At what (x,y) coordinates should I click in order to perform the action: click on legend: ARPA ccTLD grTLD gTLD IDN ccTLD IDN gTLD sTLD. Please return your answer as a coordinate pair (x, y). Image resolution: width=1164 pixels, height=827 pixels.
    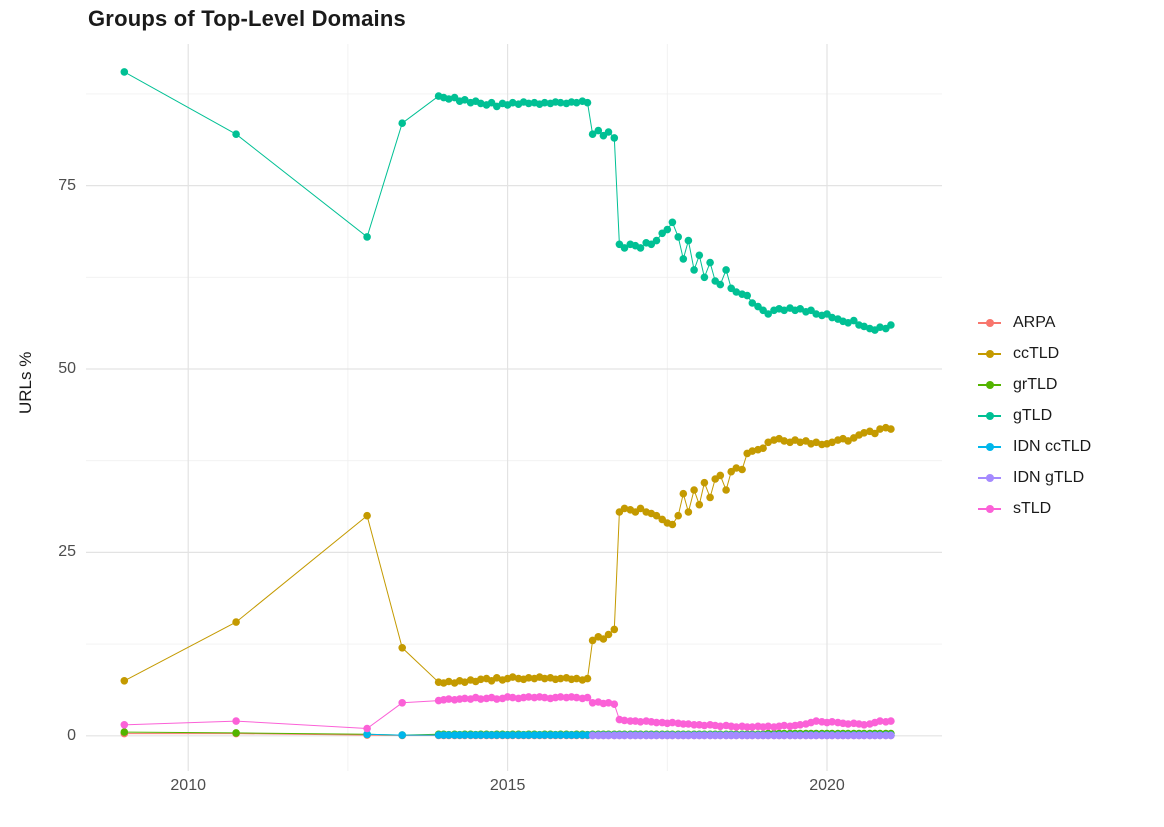
    Looking at the image, I should click on (1034, 416).